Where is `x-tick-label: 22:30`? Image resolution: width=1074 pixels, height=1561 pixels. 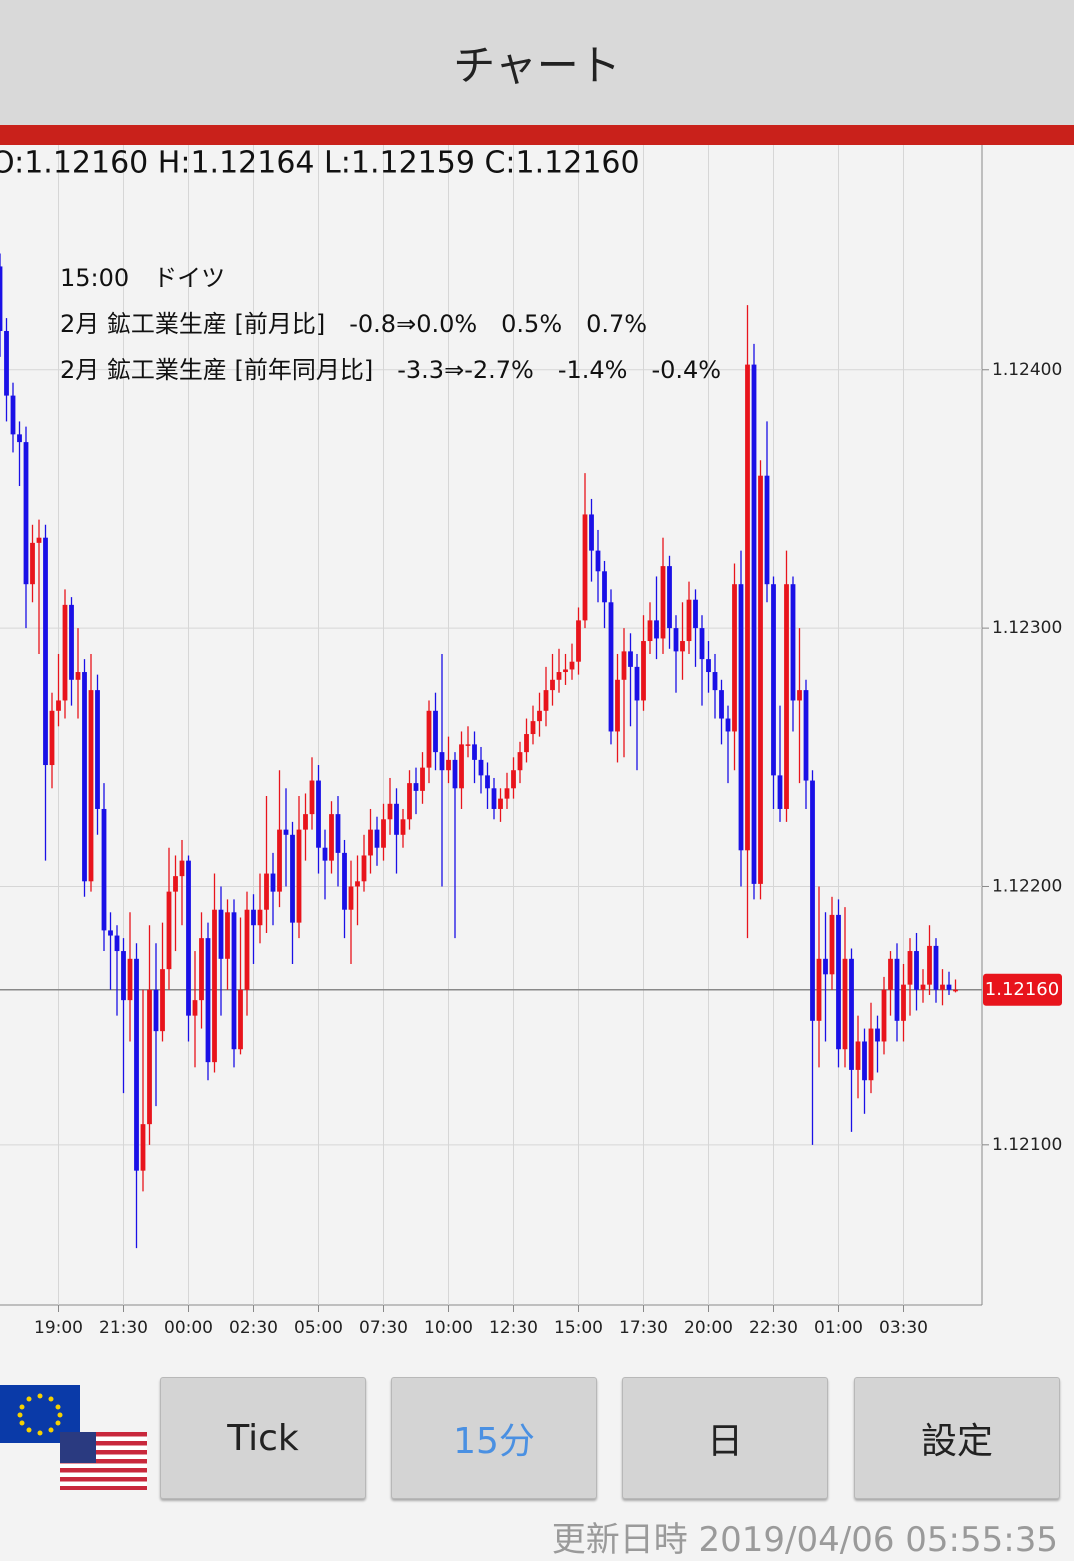 x-tick-label: 22:30 is located at coordinates (773, 1328).